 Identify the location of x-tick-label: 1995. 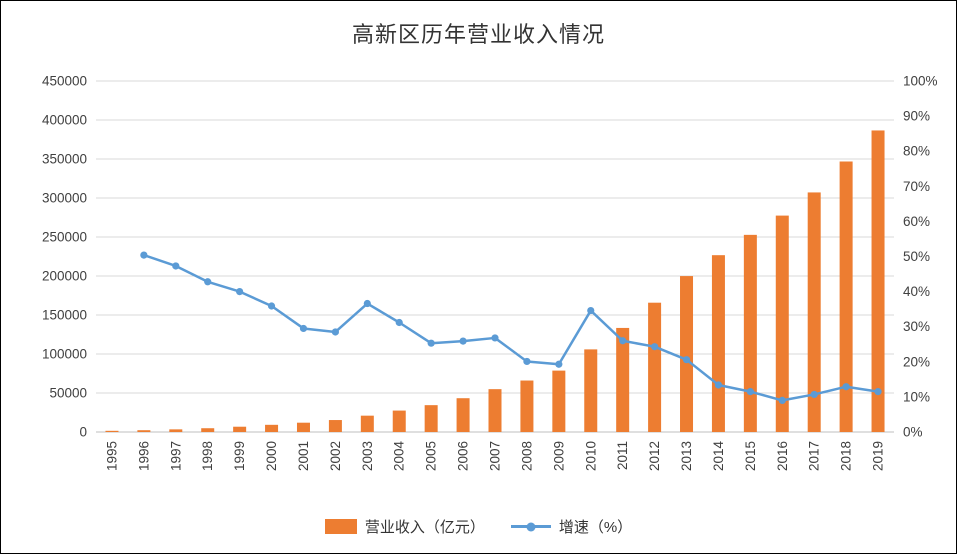
(111, 456).